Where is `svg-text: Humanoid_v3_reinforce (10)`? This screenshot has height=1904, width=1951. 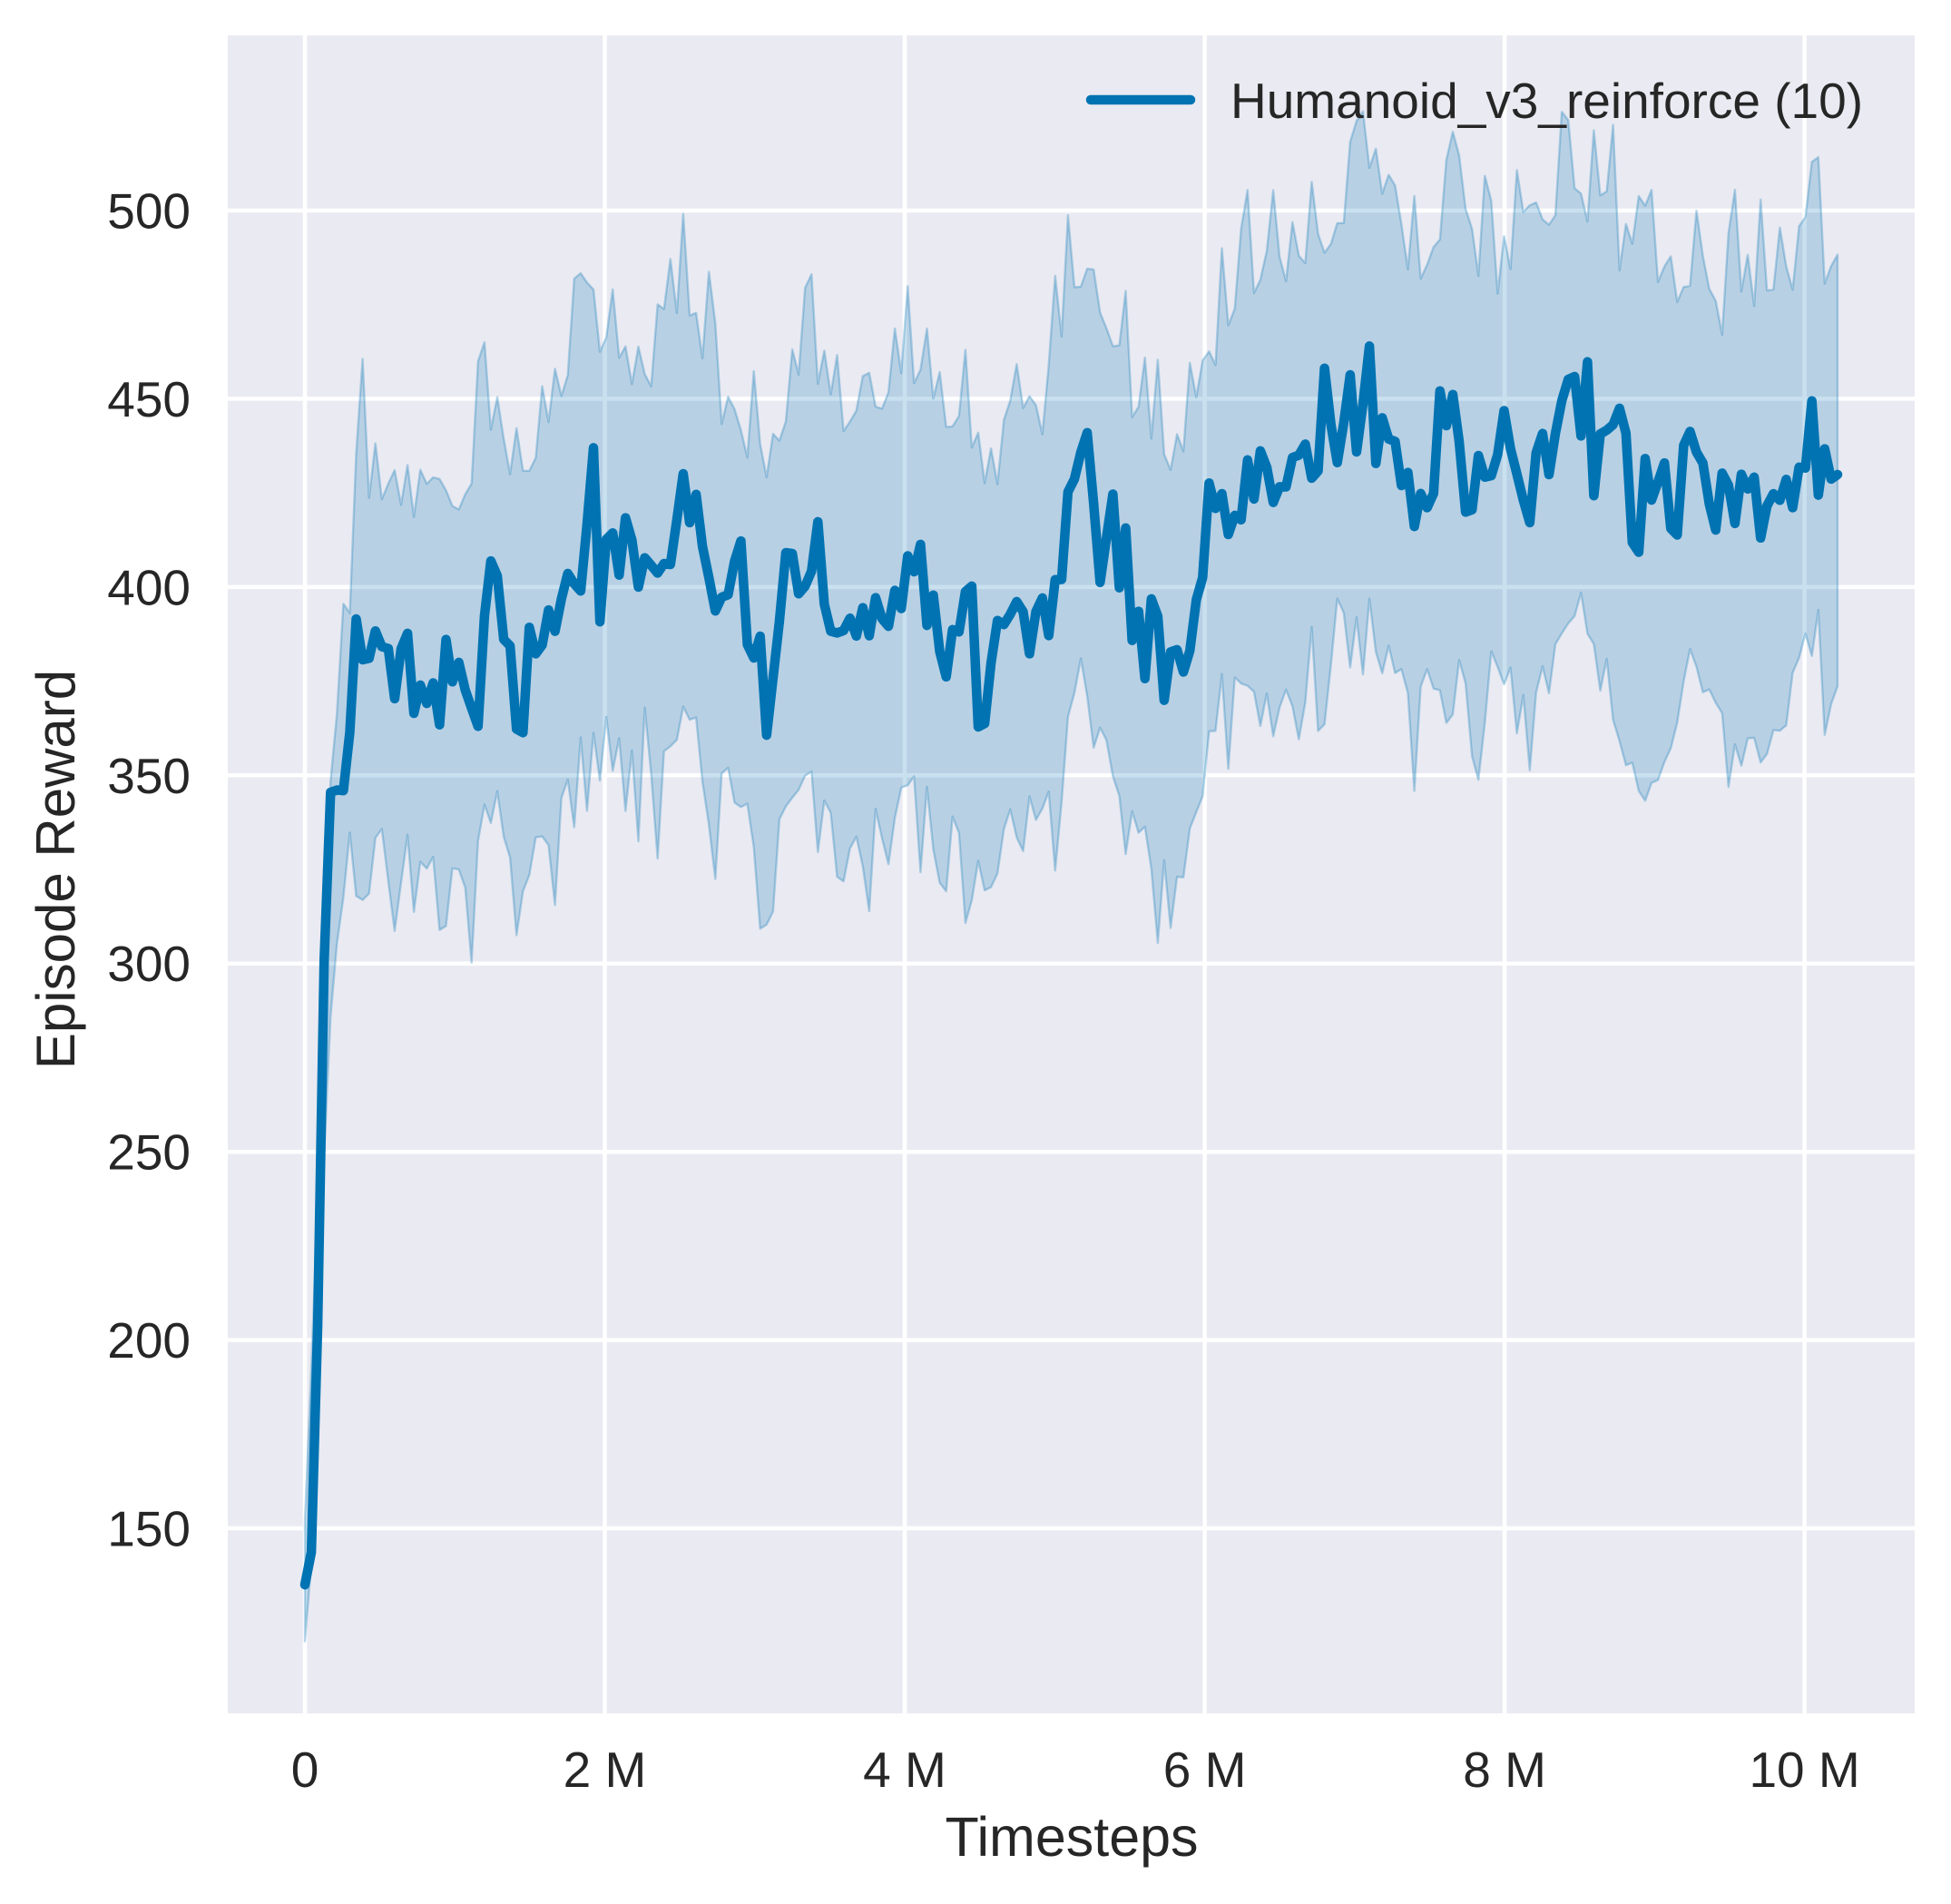 svg-text: Humanoid_v3_reinforce (10) is located at coordinates (1547, 101).